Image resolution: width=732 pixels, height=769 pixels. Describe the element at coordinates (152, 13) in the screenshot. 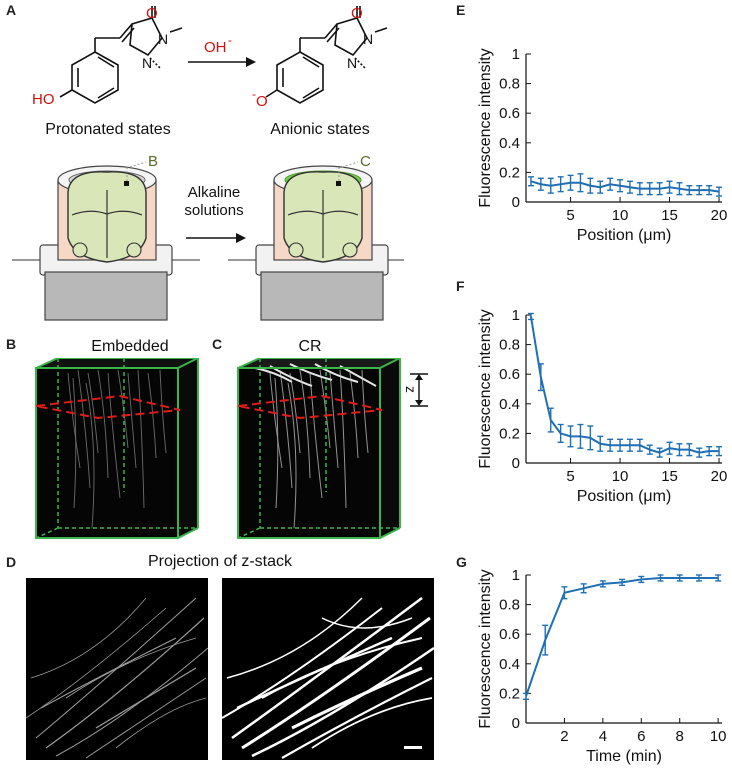

I see `carbonyl-o-left: O` at that location.